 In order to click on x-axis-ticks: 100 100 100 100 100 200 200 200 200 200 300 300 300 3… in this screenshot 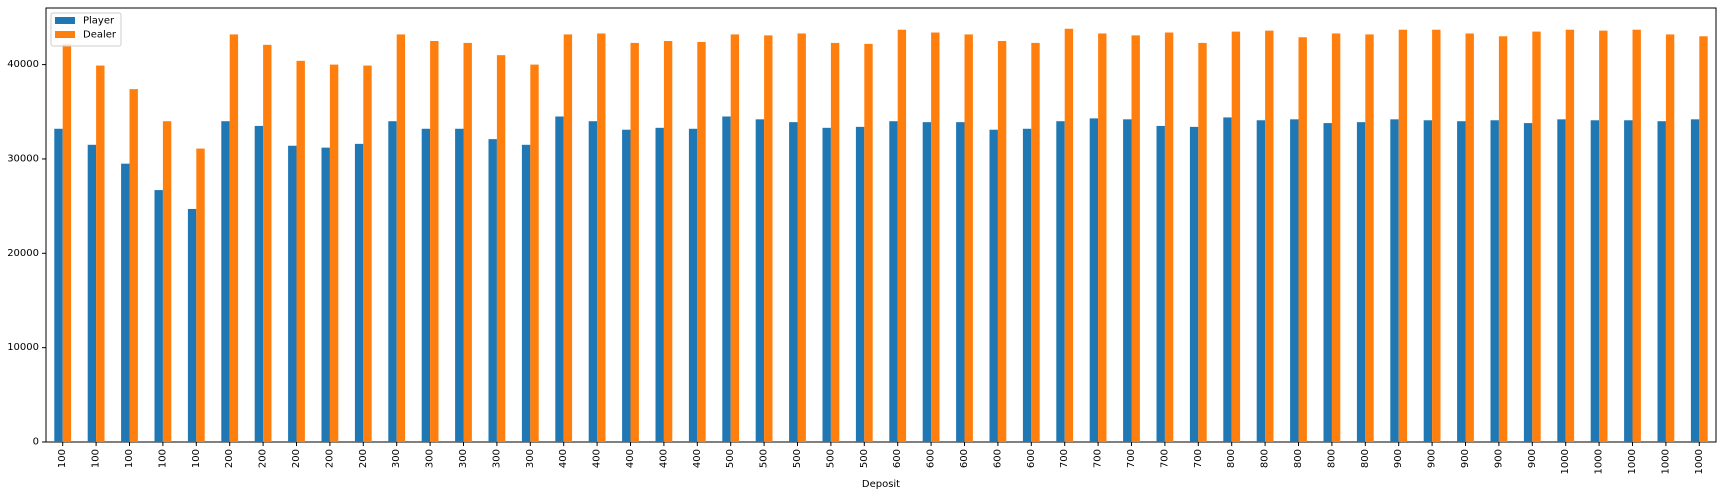, I will do `click(881, 458)`.